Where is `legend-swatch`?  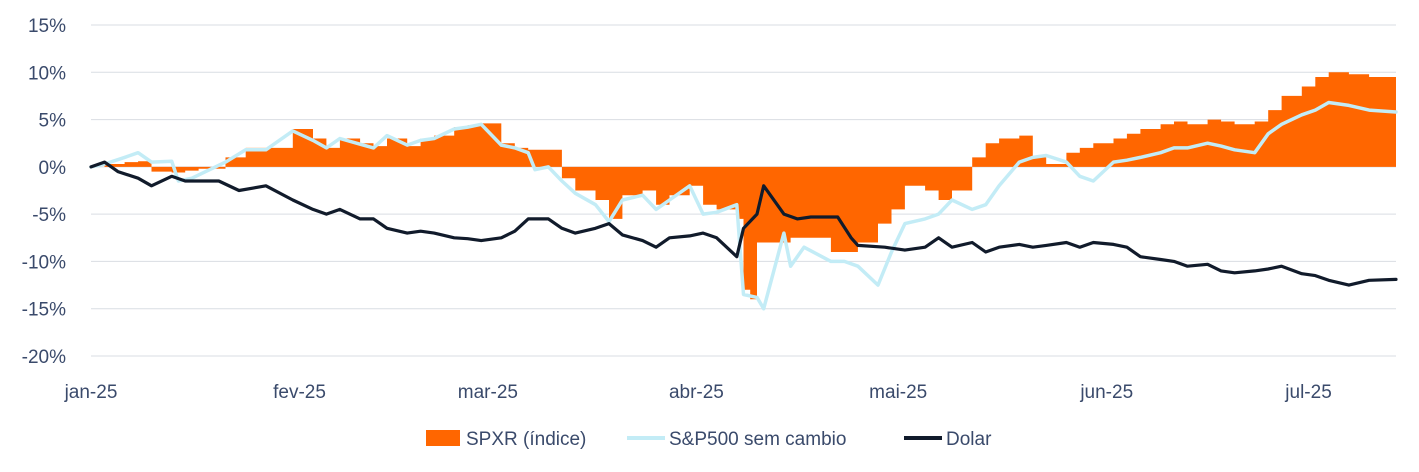 legend-swatch is located at coordinates (443, 438).